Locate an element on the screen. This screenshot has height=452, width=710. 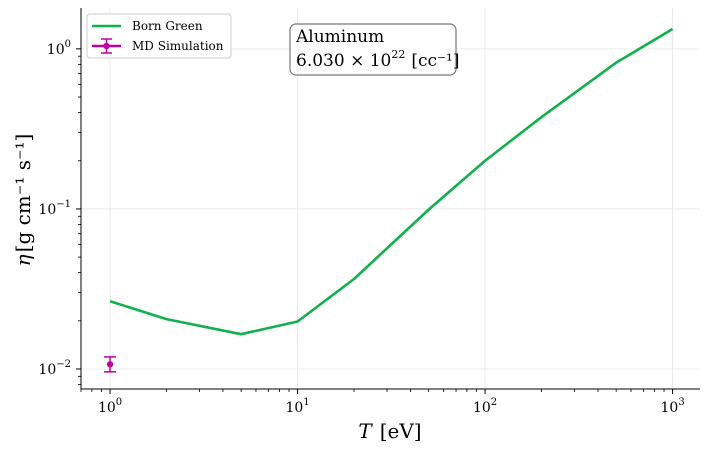
y-axis-label: η[g cm⁻¹ s⁻¹] is located at coordinates (23, 200).